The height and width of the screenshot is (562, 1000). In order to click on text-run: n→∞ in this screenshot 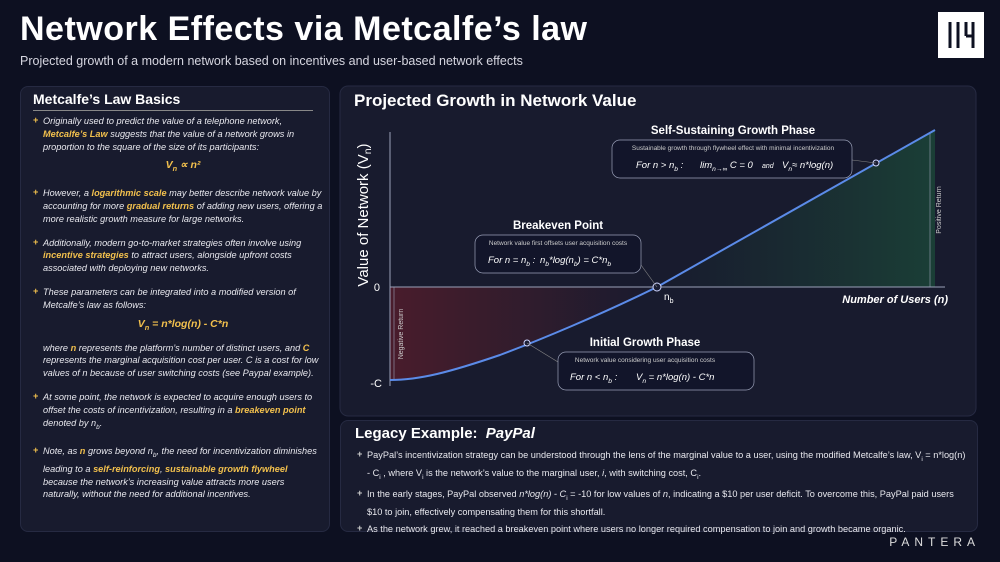, I will do `click(719, 169)`.